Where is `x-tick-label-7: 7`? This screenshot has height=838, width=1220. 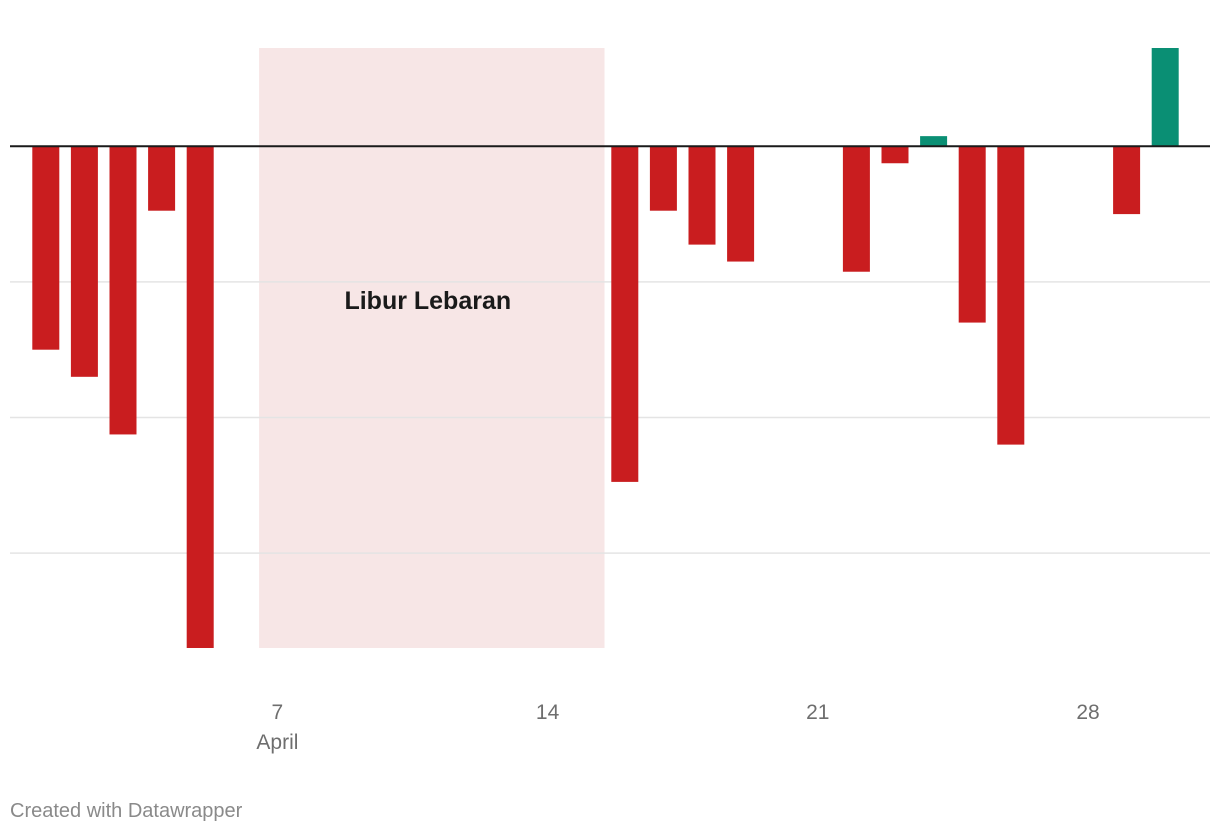
x-tick-label-7: 7 is located at coordinates (278, 712).